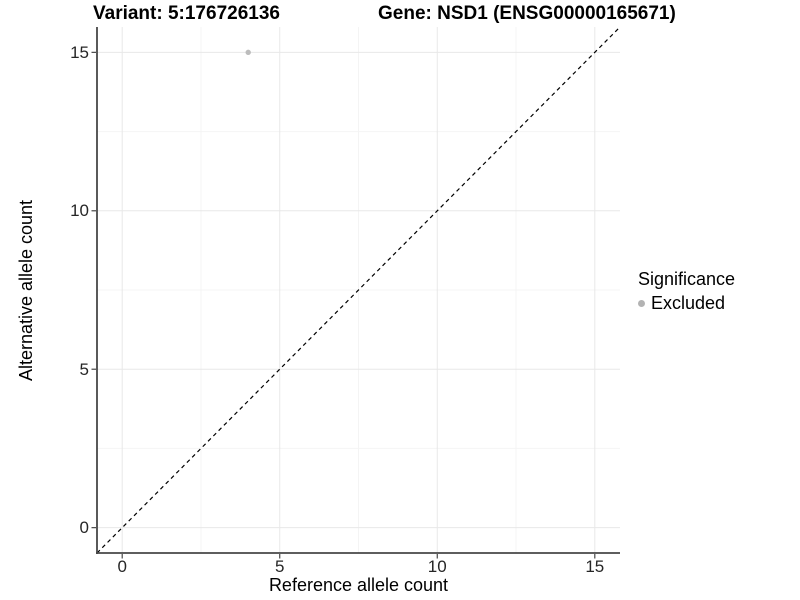  Describe the element at coordinates (437, 566) in the screenshot. I see `x-tick-label: 10` at that location.